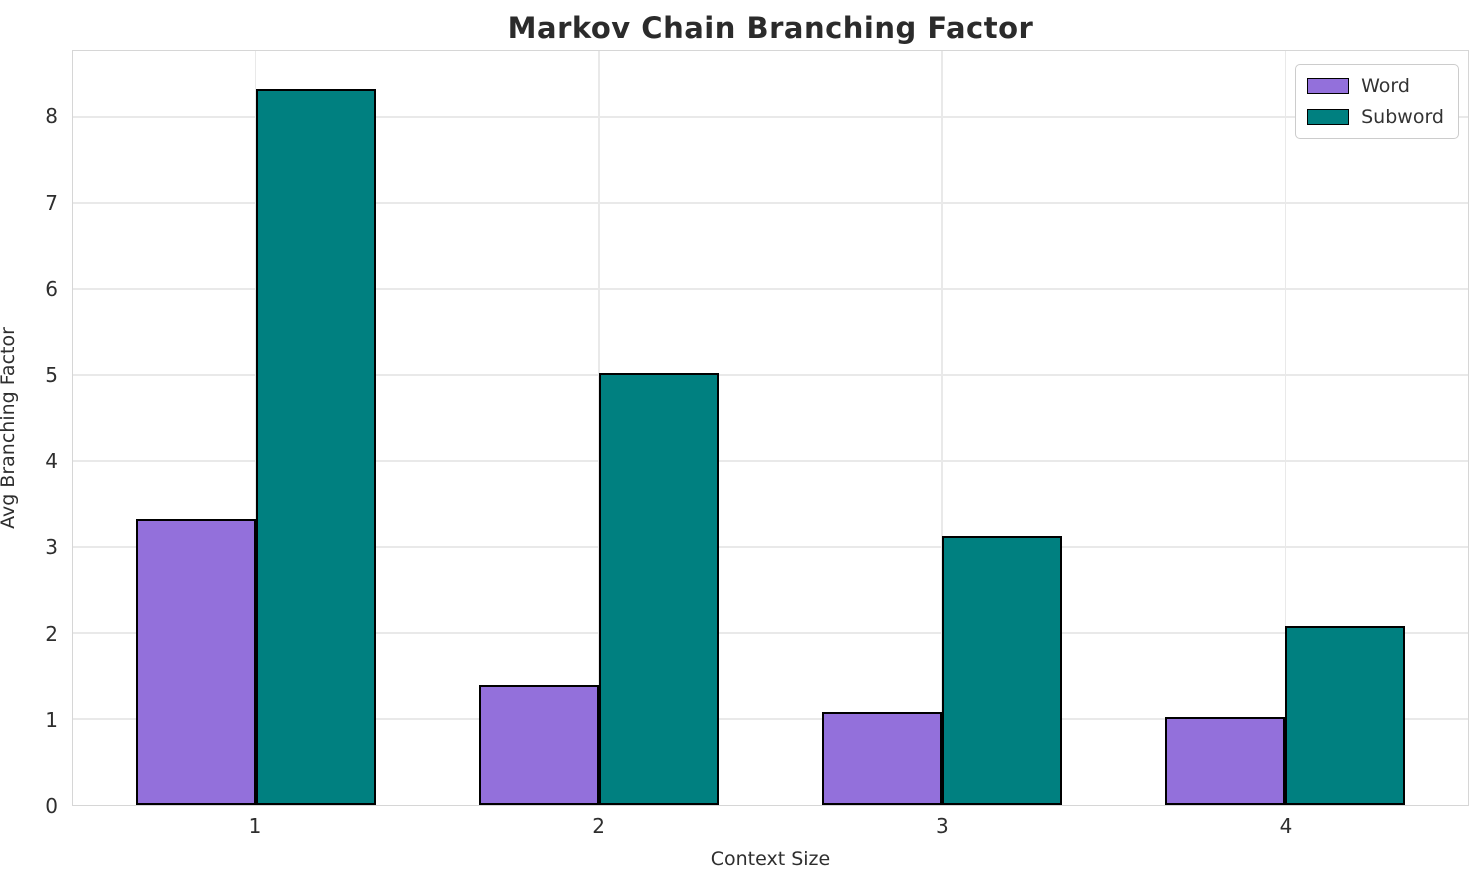 This screenshot has width=1484, height=885. Describe the element at coordinates (51, 719) in the screenshot. I see `y-tick-label-1: 1` at that location.